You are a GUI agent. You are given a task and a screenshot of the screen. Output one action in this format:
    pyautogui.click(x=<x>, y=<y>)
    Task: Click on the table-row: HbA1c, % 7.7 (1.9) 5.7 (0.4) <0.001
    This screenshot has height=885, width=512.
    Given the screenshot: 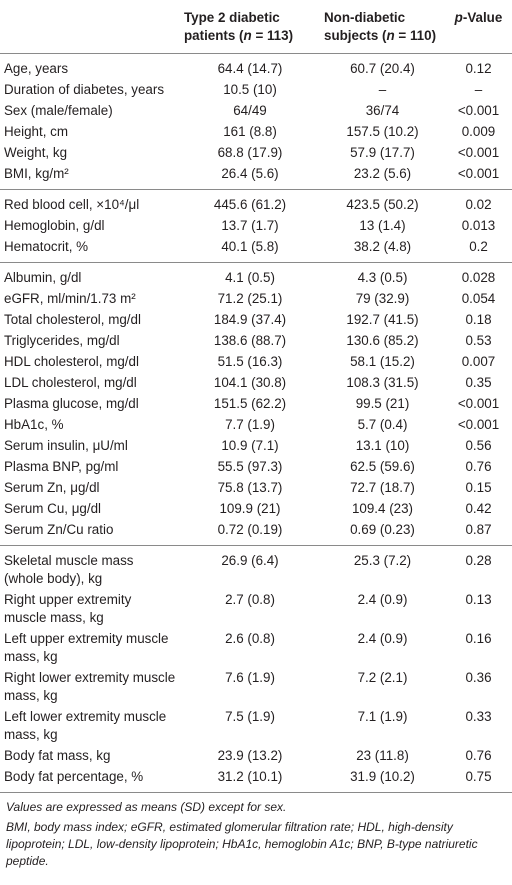 What is the action you would take?
    pyautogui.click(x=256, y=425)
    